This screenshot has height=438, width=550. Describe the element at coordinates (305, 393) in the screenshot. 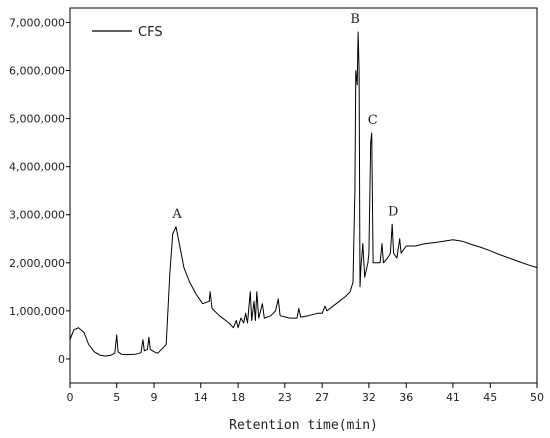

I see `x-axis: 0 5 9 14 18 23 27 32 36 41 45 50` at that location.